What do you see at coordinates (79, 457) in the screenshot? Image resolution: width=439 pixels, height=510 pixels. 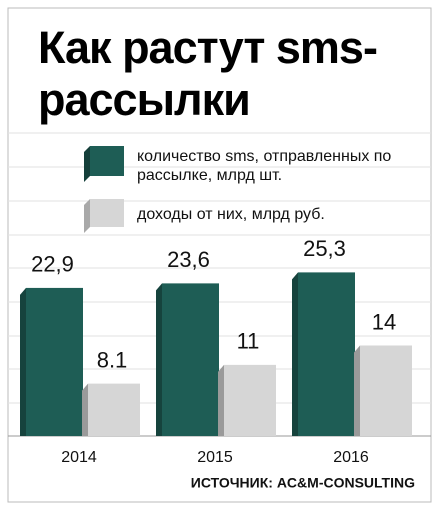 I see `x-tick-label: 2014` at bounding box center [79, 457].